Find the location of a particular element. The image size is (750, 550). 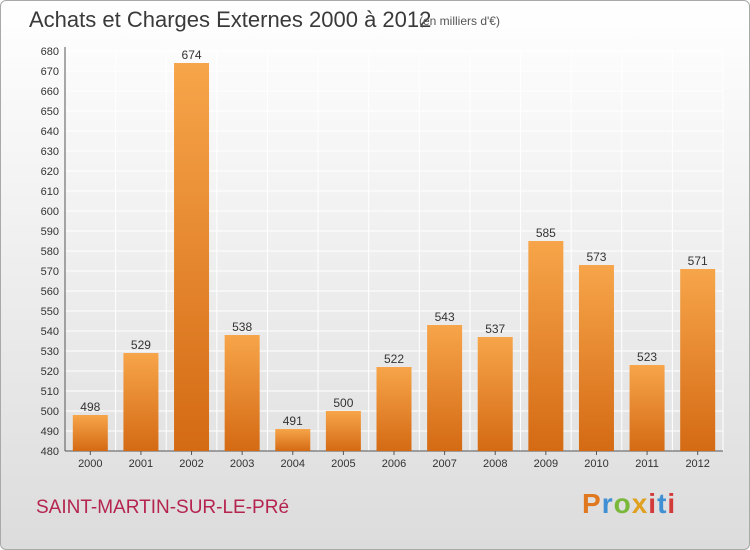

y-tick-label: 610 is located at coordinates (50, 192).